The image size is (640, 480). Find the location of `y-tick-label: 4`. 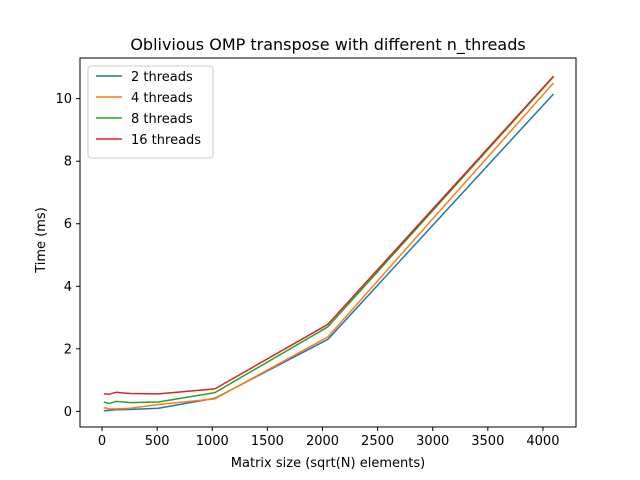

y-tick-label: 4 is located at coordinates (68, 287).